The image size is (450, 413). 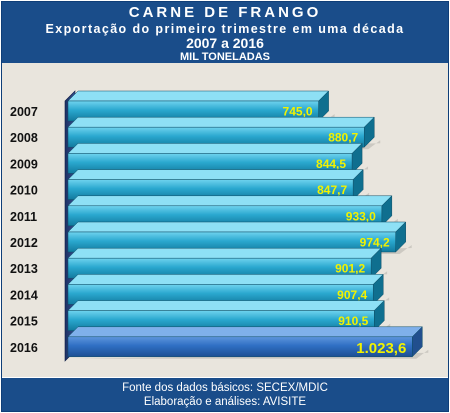 What do you see at coordinates (361, 216) in the screenshot?
I see `data-label: 933,0` at bounding box center [361, 216].